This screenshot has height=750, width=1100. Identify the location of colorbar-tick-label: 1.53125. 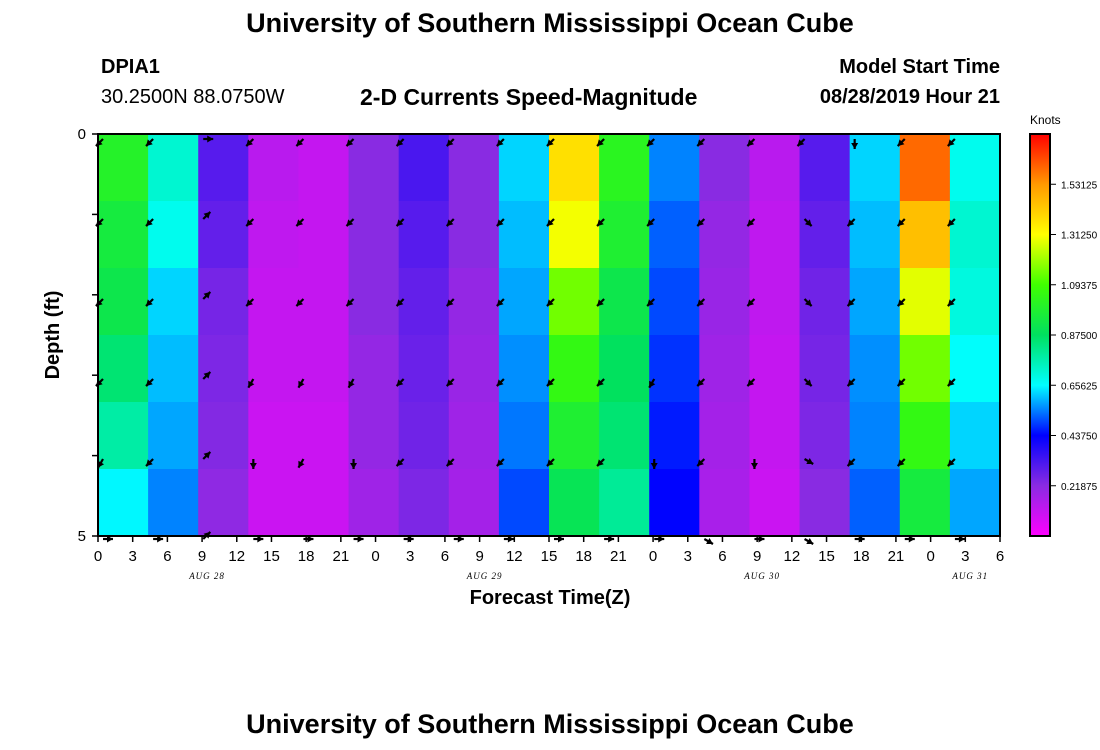
(1079, 185).